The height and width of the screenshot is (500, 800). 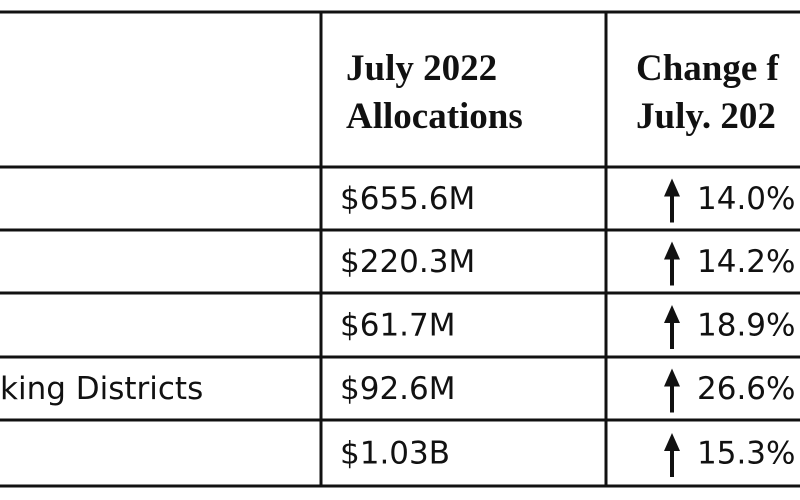 I want to click on change: 14.2%, so click(x=746, y=262).